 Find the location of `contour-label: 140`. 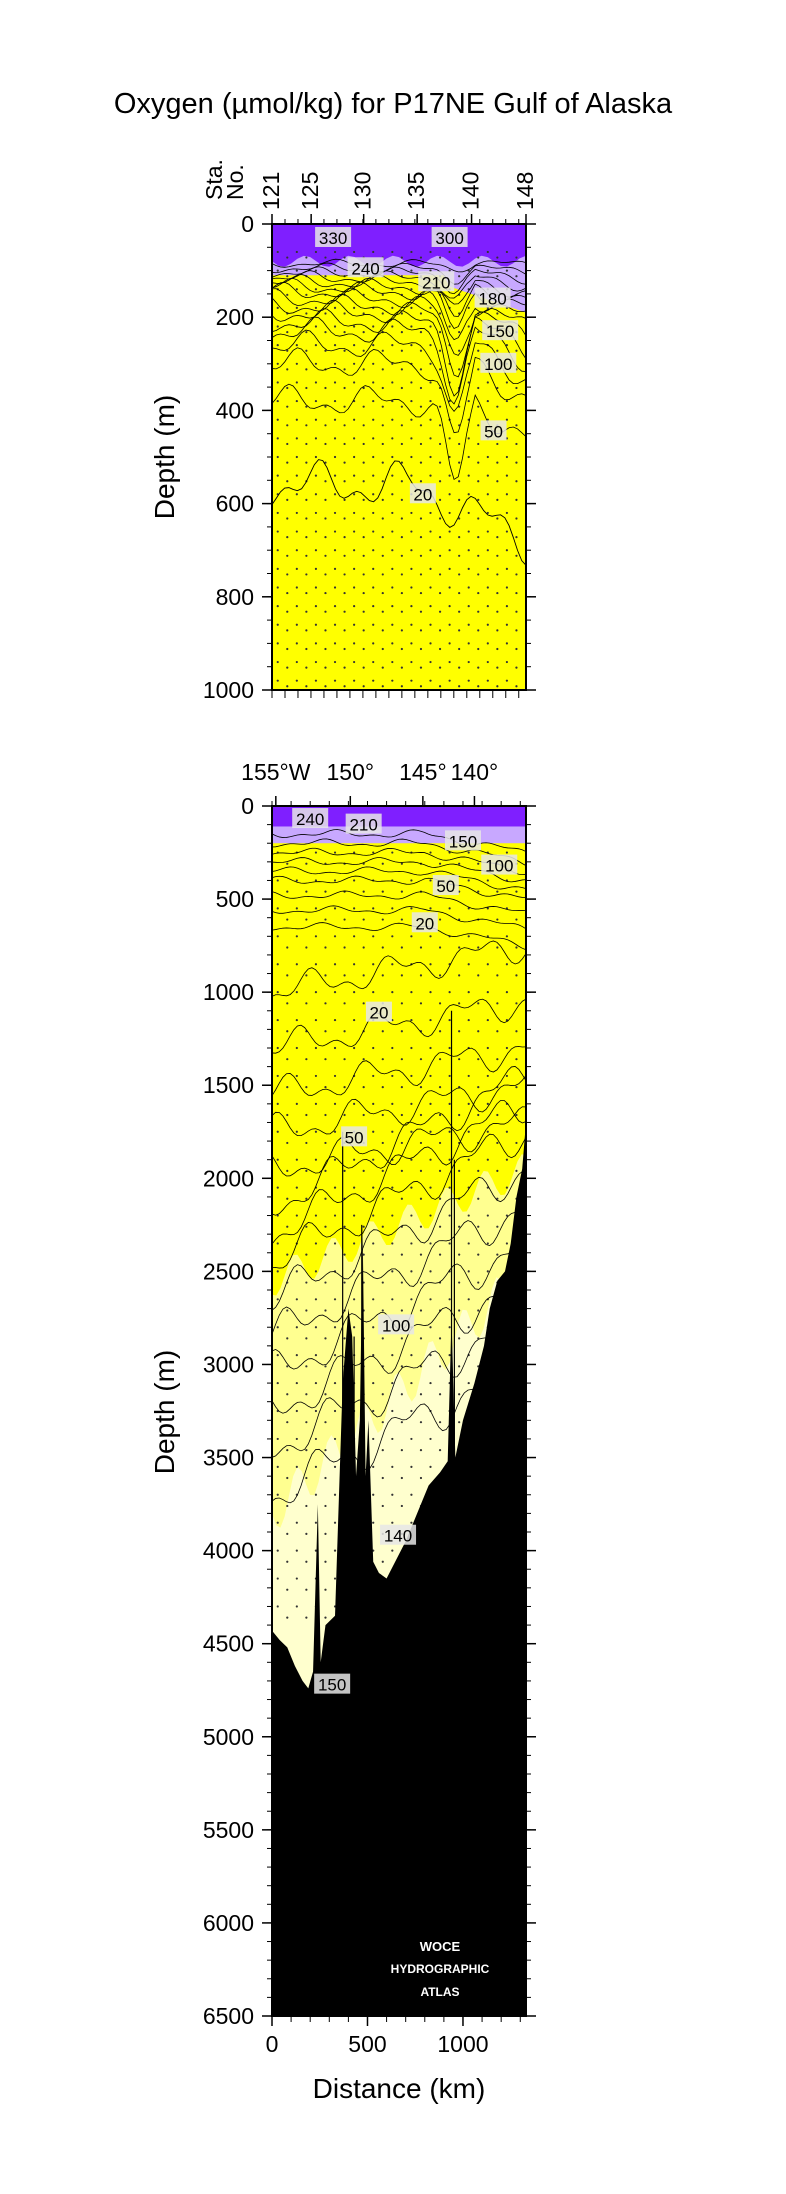

contour-label: 140 is located at coordinates (398, 1536).